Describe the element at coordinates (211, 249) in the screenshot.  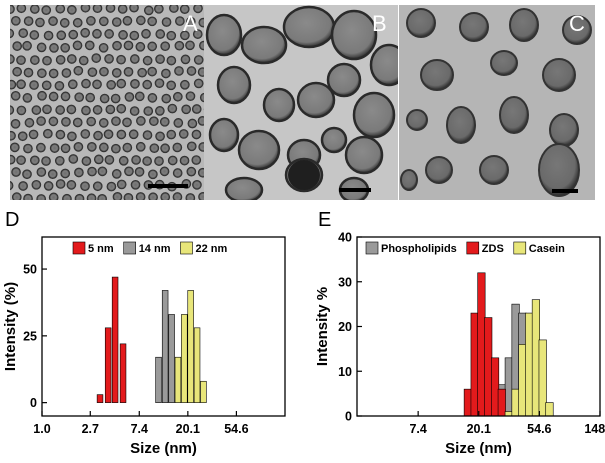
I see `legend-label: 22 nm` at that location.